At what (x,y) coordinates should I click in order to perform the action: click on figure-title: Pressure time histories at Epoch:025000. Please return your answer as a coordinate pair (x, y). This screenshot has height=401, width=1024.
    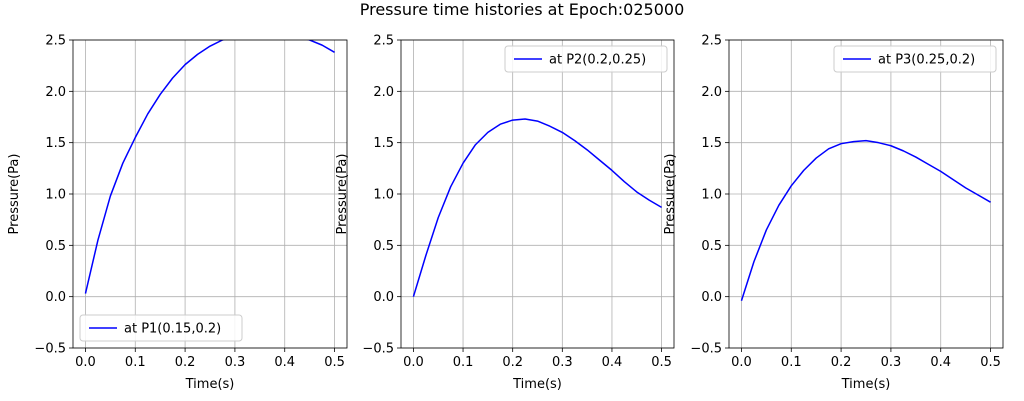
    Looking at the image, I should click on (522, 9).